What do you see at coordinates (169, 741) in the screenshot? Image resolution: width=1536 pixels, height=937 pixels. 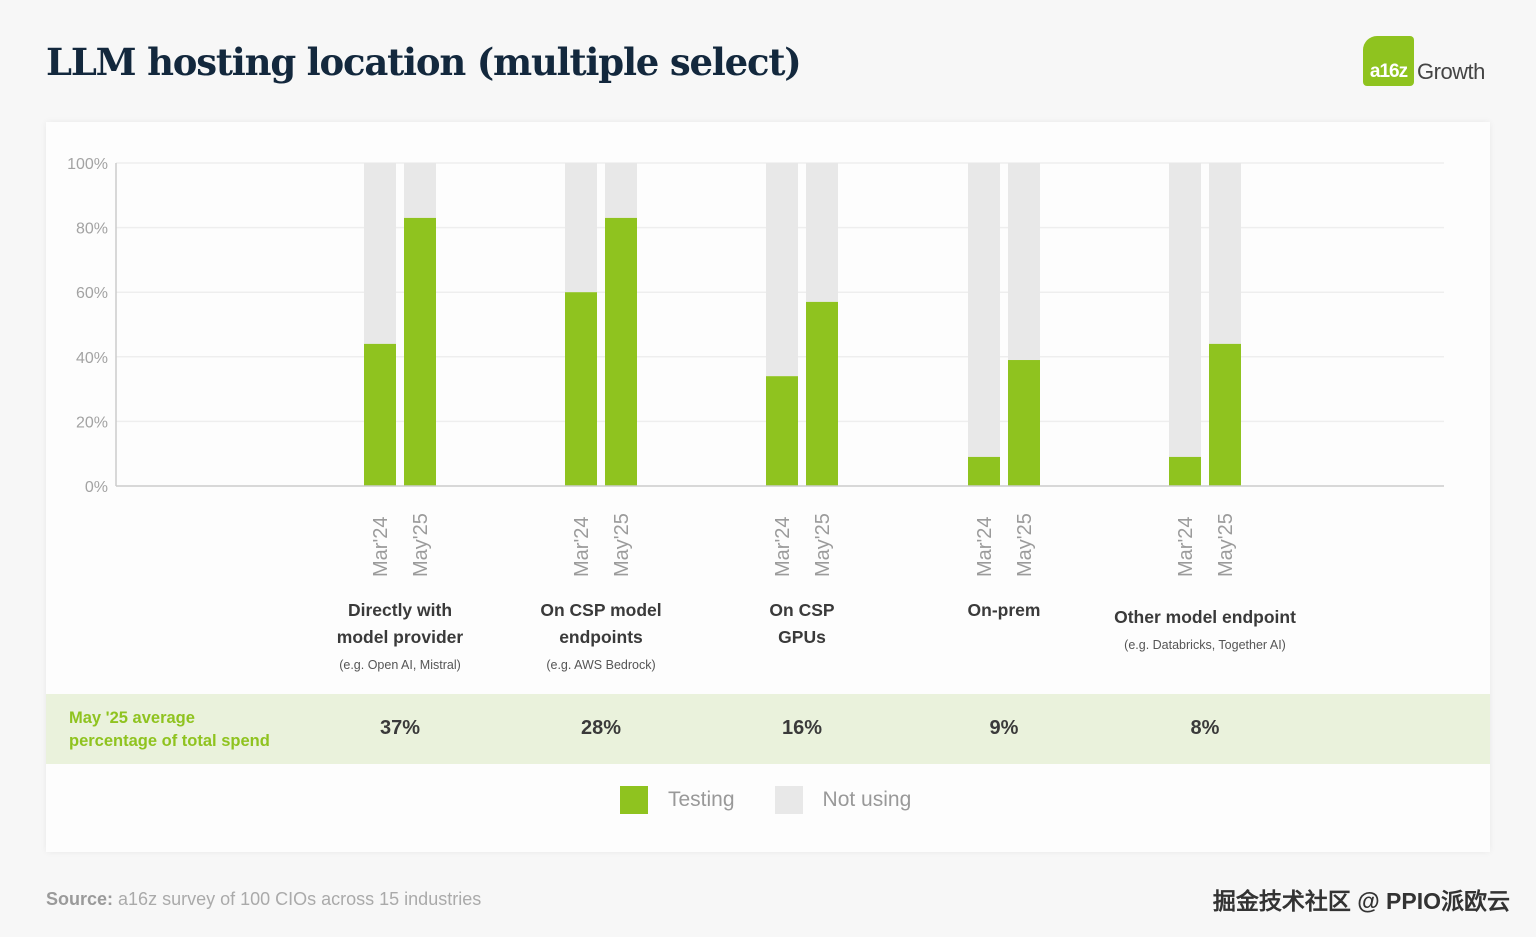 I see `spend-band-label-line2: percentage of total spend` at bounding box center [169, 741].